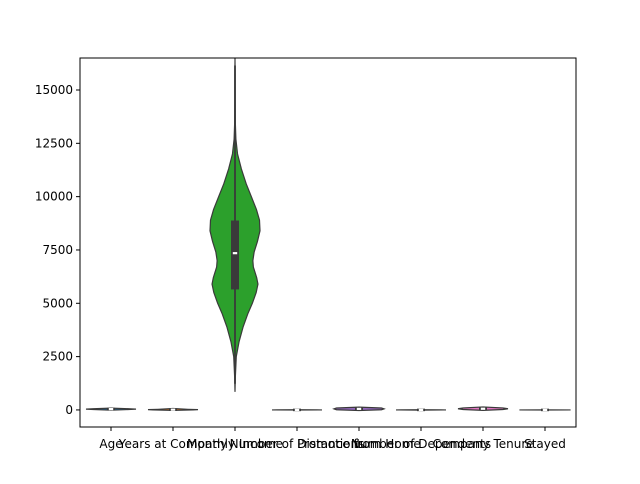 This screenshot has height=484, width=640. What do you see at coordinates (54, 90) in the screenshot?
I see `y-tick-label: 15000` at bounding box center [54, 90].